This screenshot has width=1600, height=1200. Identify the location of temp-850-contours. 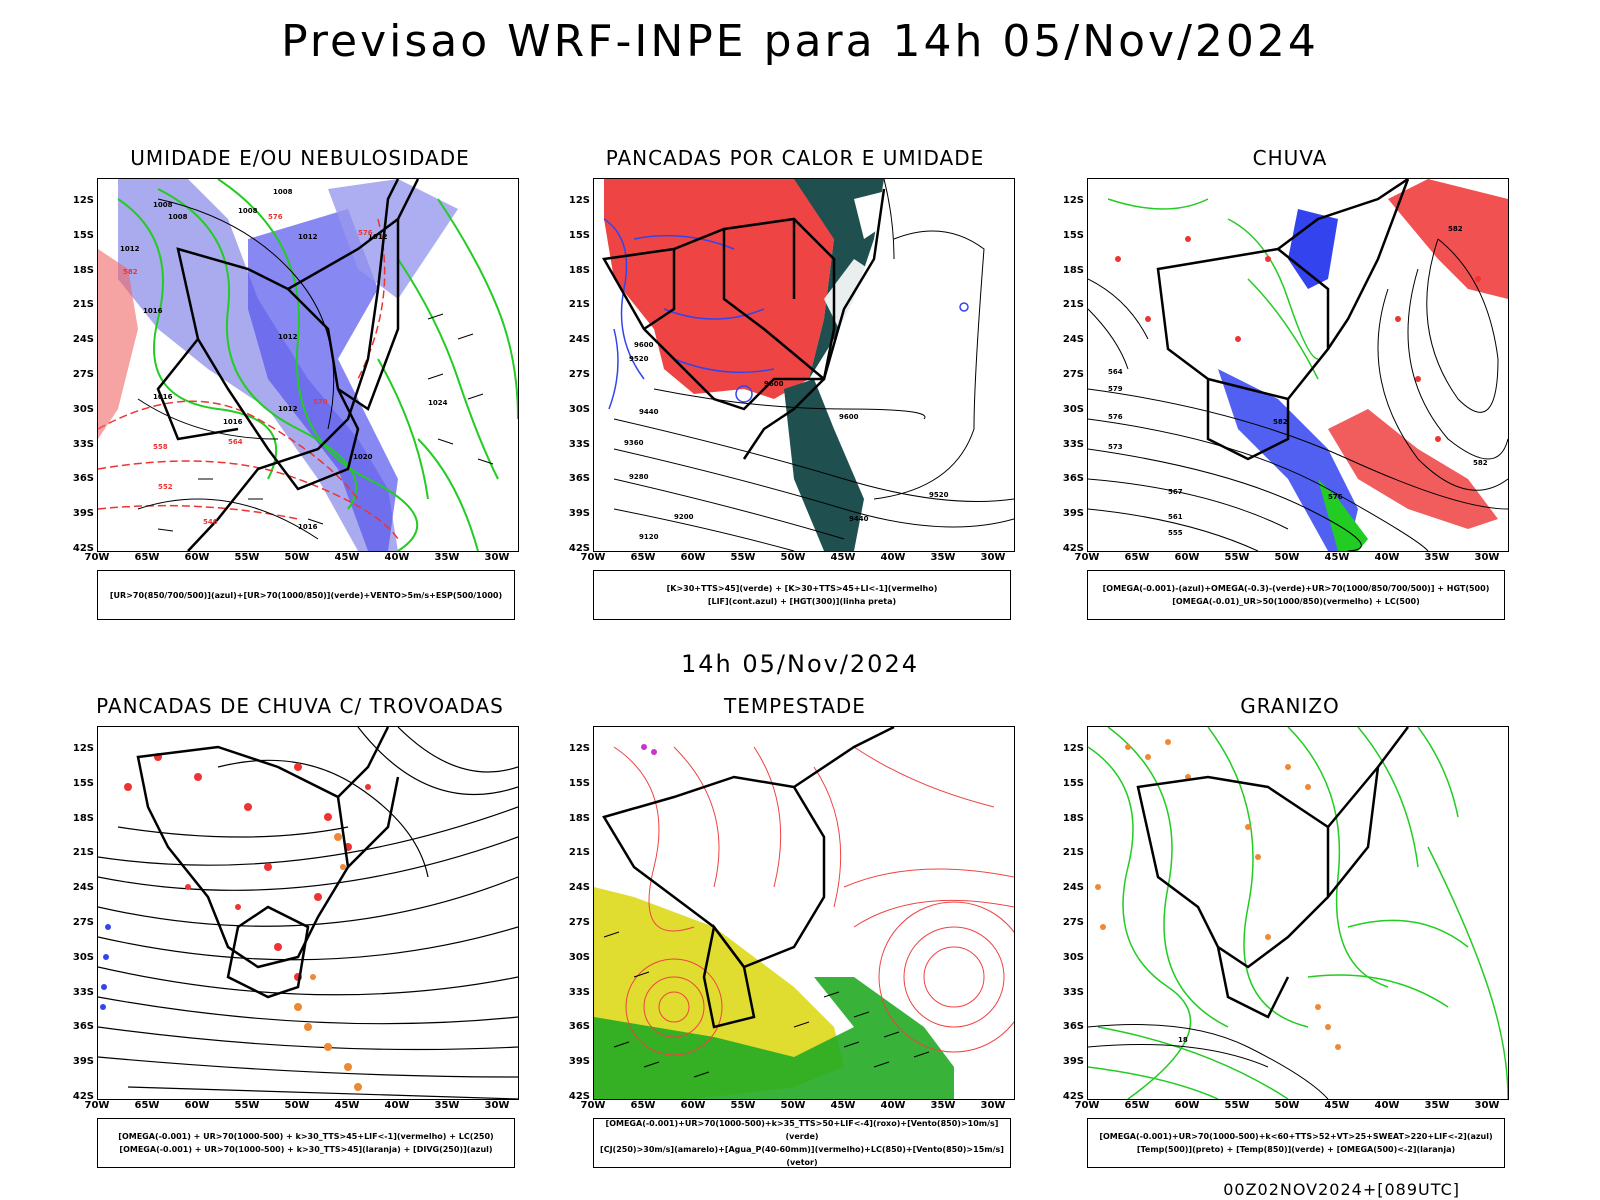
(1298, 913).